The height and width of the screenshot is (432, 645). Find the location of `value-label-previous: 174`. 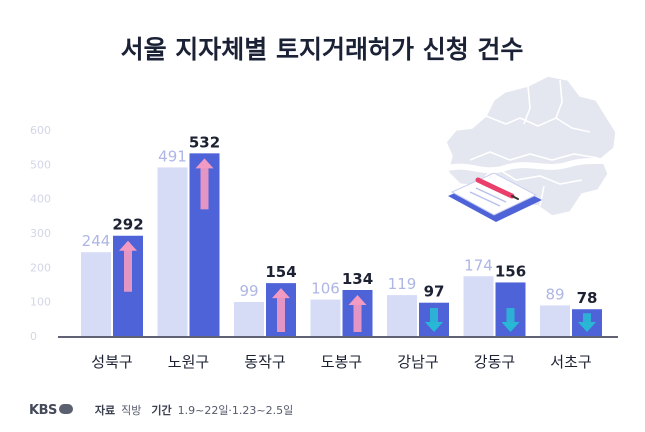

value-label-previous: 174 is located at coordinates (478, 265).